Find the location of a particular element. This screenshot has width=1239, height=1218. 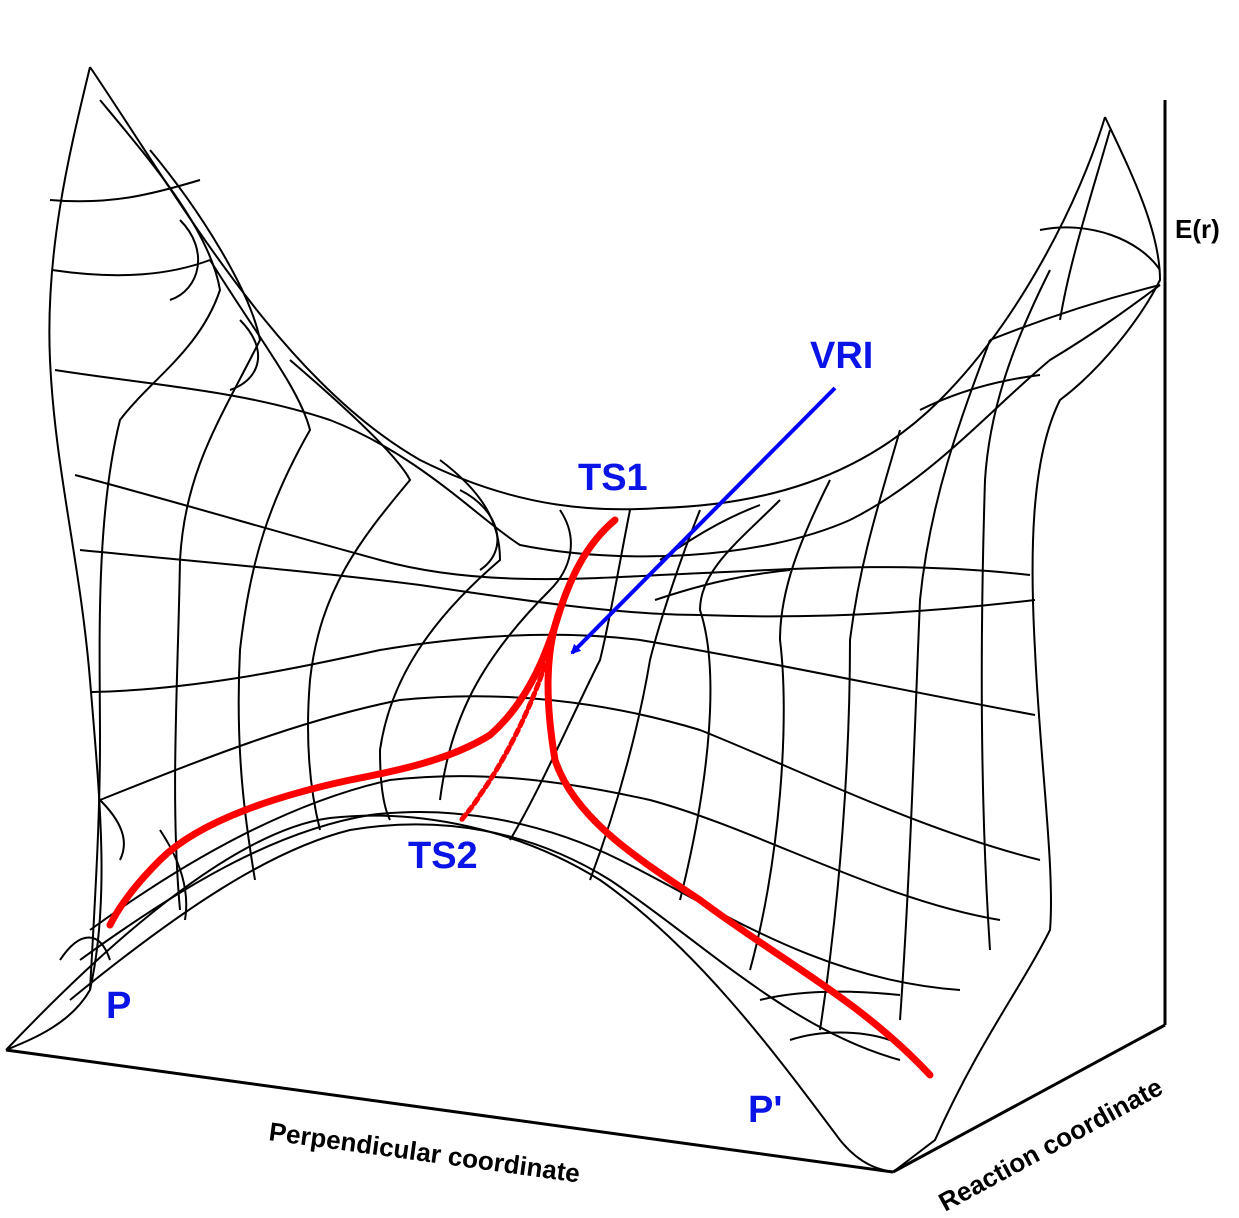

mesh-line-h1 is located at coordinates (125, 191).